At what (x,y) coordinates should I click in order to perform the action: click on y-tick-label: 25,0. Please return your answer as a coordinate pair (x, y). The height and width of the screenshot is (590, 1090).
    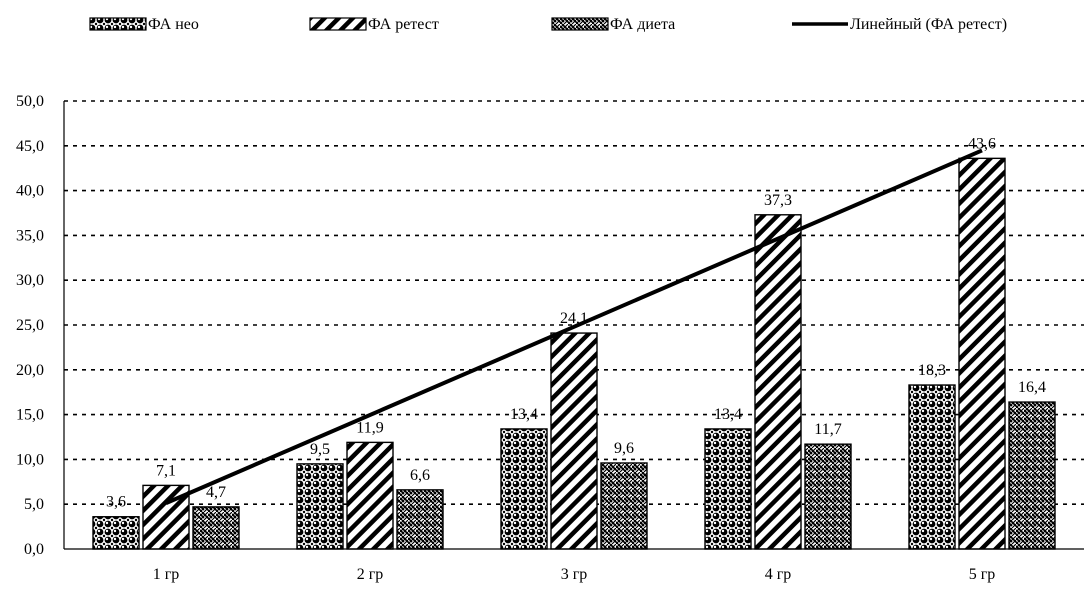
    Looking at the image, I should click on (30, 325).